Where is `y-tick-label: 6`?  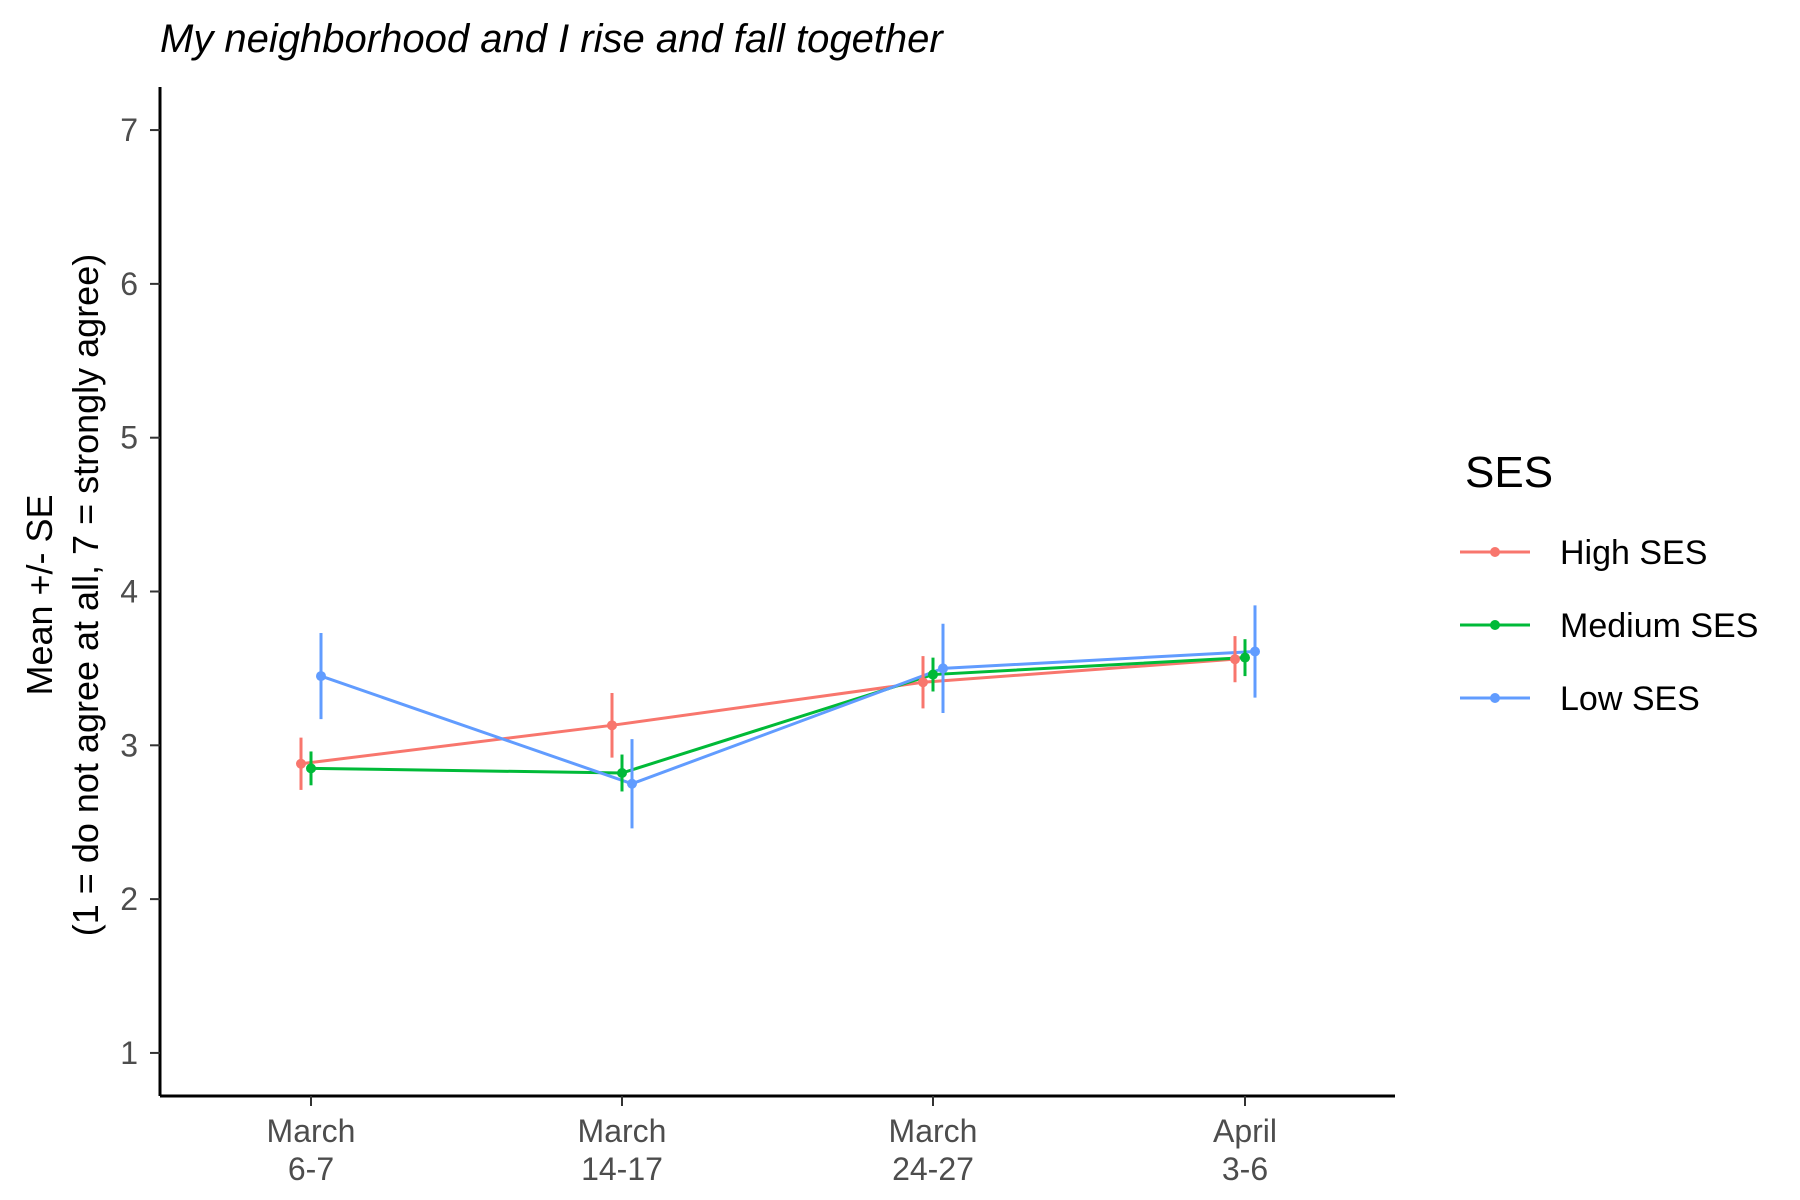 y-tick-label: 6 is located at coordinates (129, 284).